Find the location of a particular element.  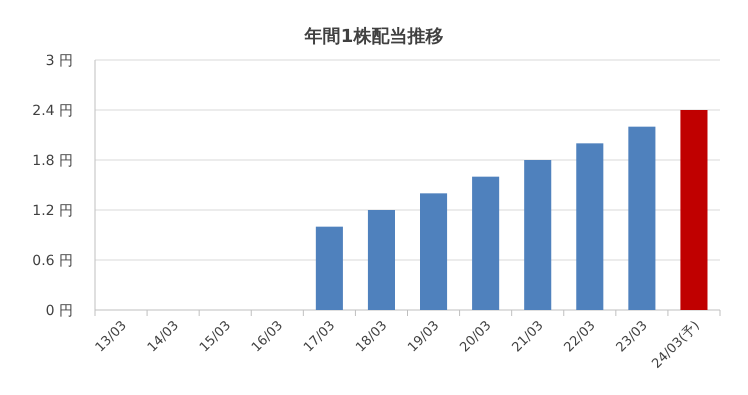

y-tick-label: 0.6 円 is located at coordinates (52, 261).